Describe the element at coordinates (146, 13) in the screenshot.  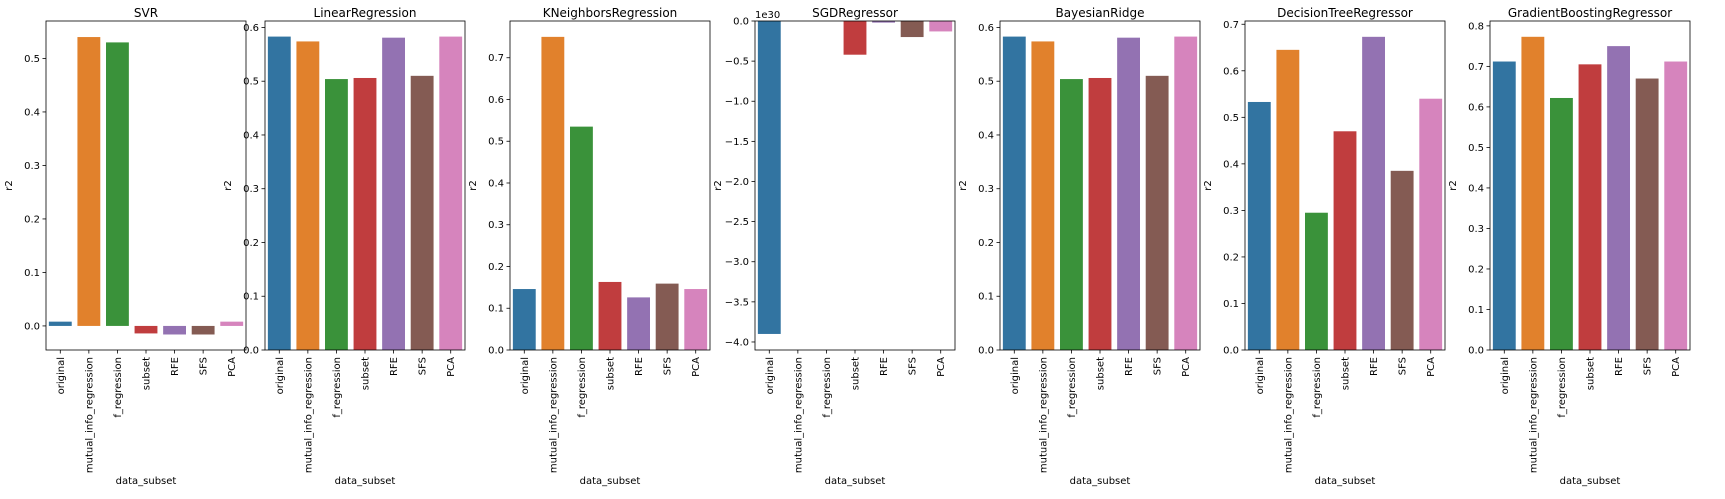
I see `chart-title: SVR` at that location.